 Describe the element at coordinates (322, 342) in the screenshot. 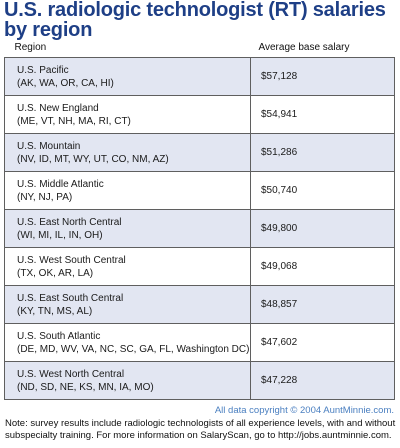

I see `salary-value: $47,602` at that location.